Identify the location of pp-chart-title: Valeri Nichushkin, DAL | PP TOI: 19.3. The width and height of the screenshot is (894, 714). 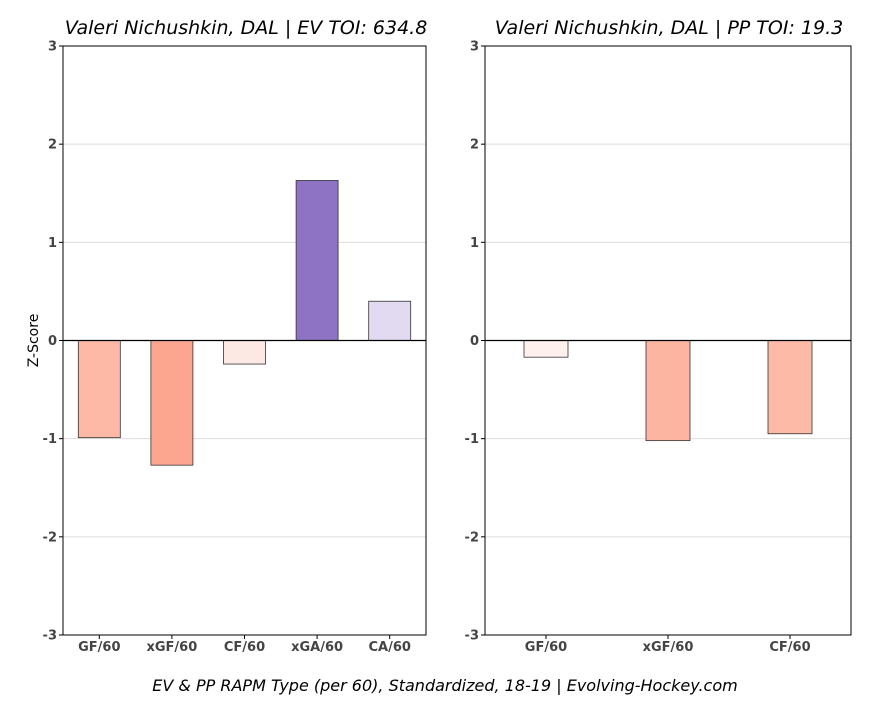
(669, 28).